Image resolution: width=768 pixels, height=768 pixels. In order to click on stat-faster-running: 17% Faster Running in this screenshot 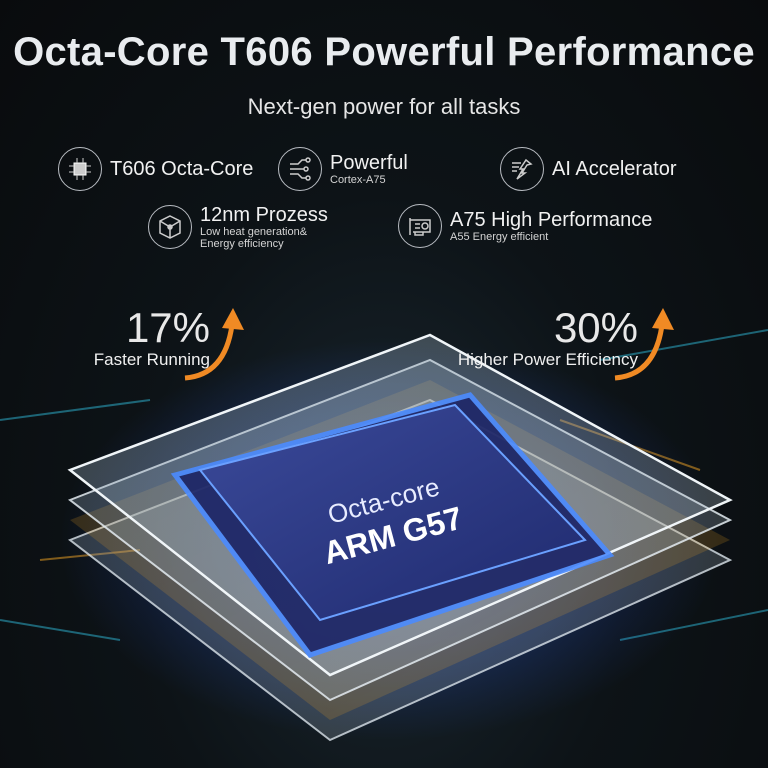, I will do `click(140, 338)`.